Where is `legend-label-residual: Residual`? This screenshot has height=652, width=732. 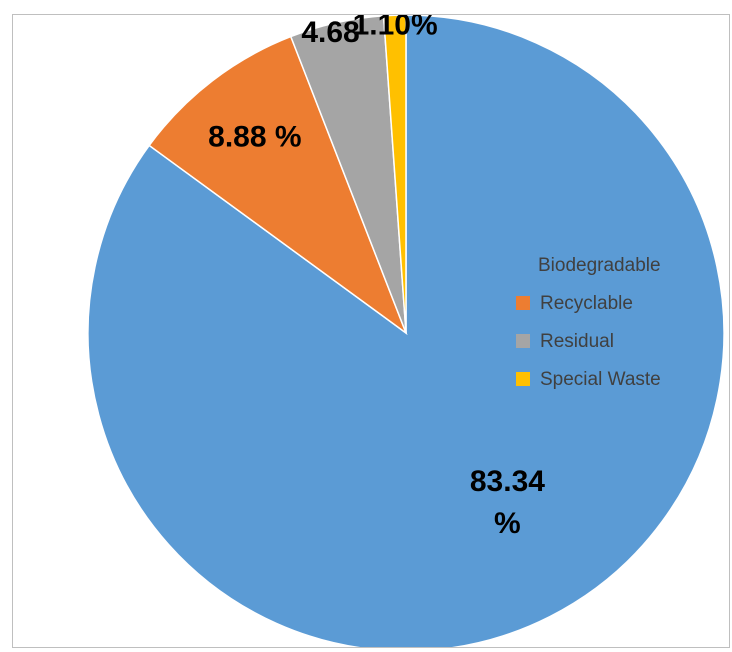
legend-label-residual: Residual is located at coordinates (577, 341).